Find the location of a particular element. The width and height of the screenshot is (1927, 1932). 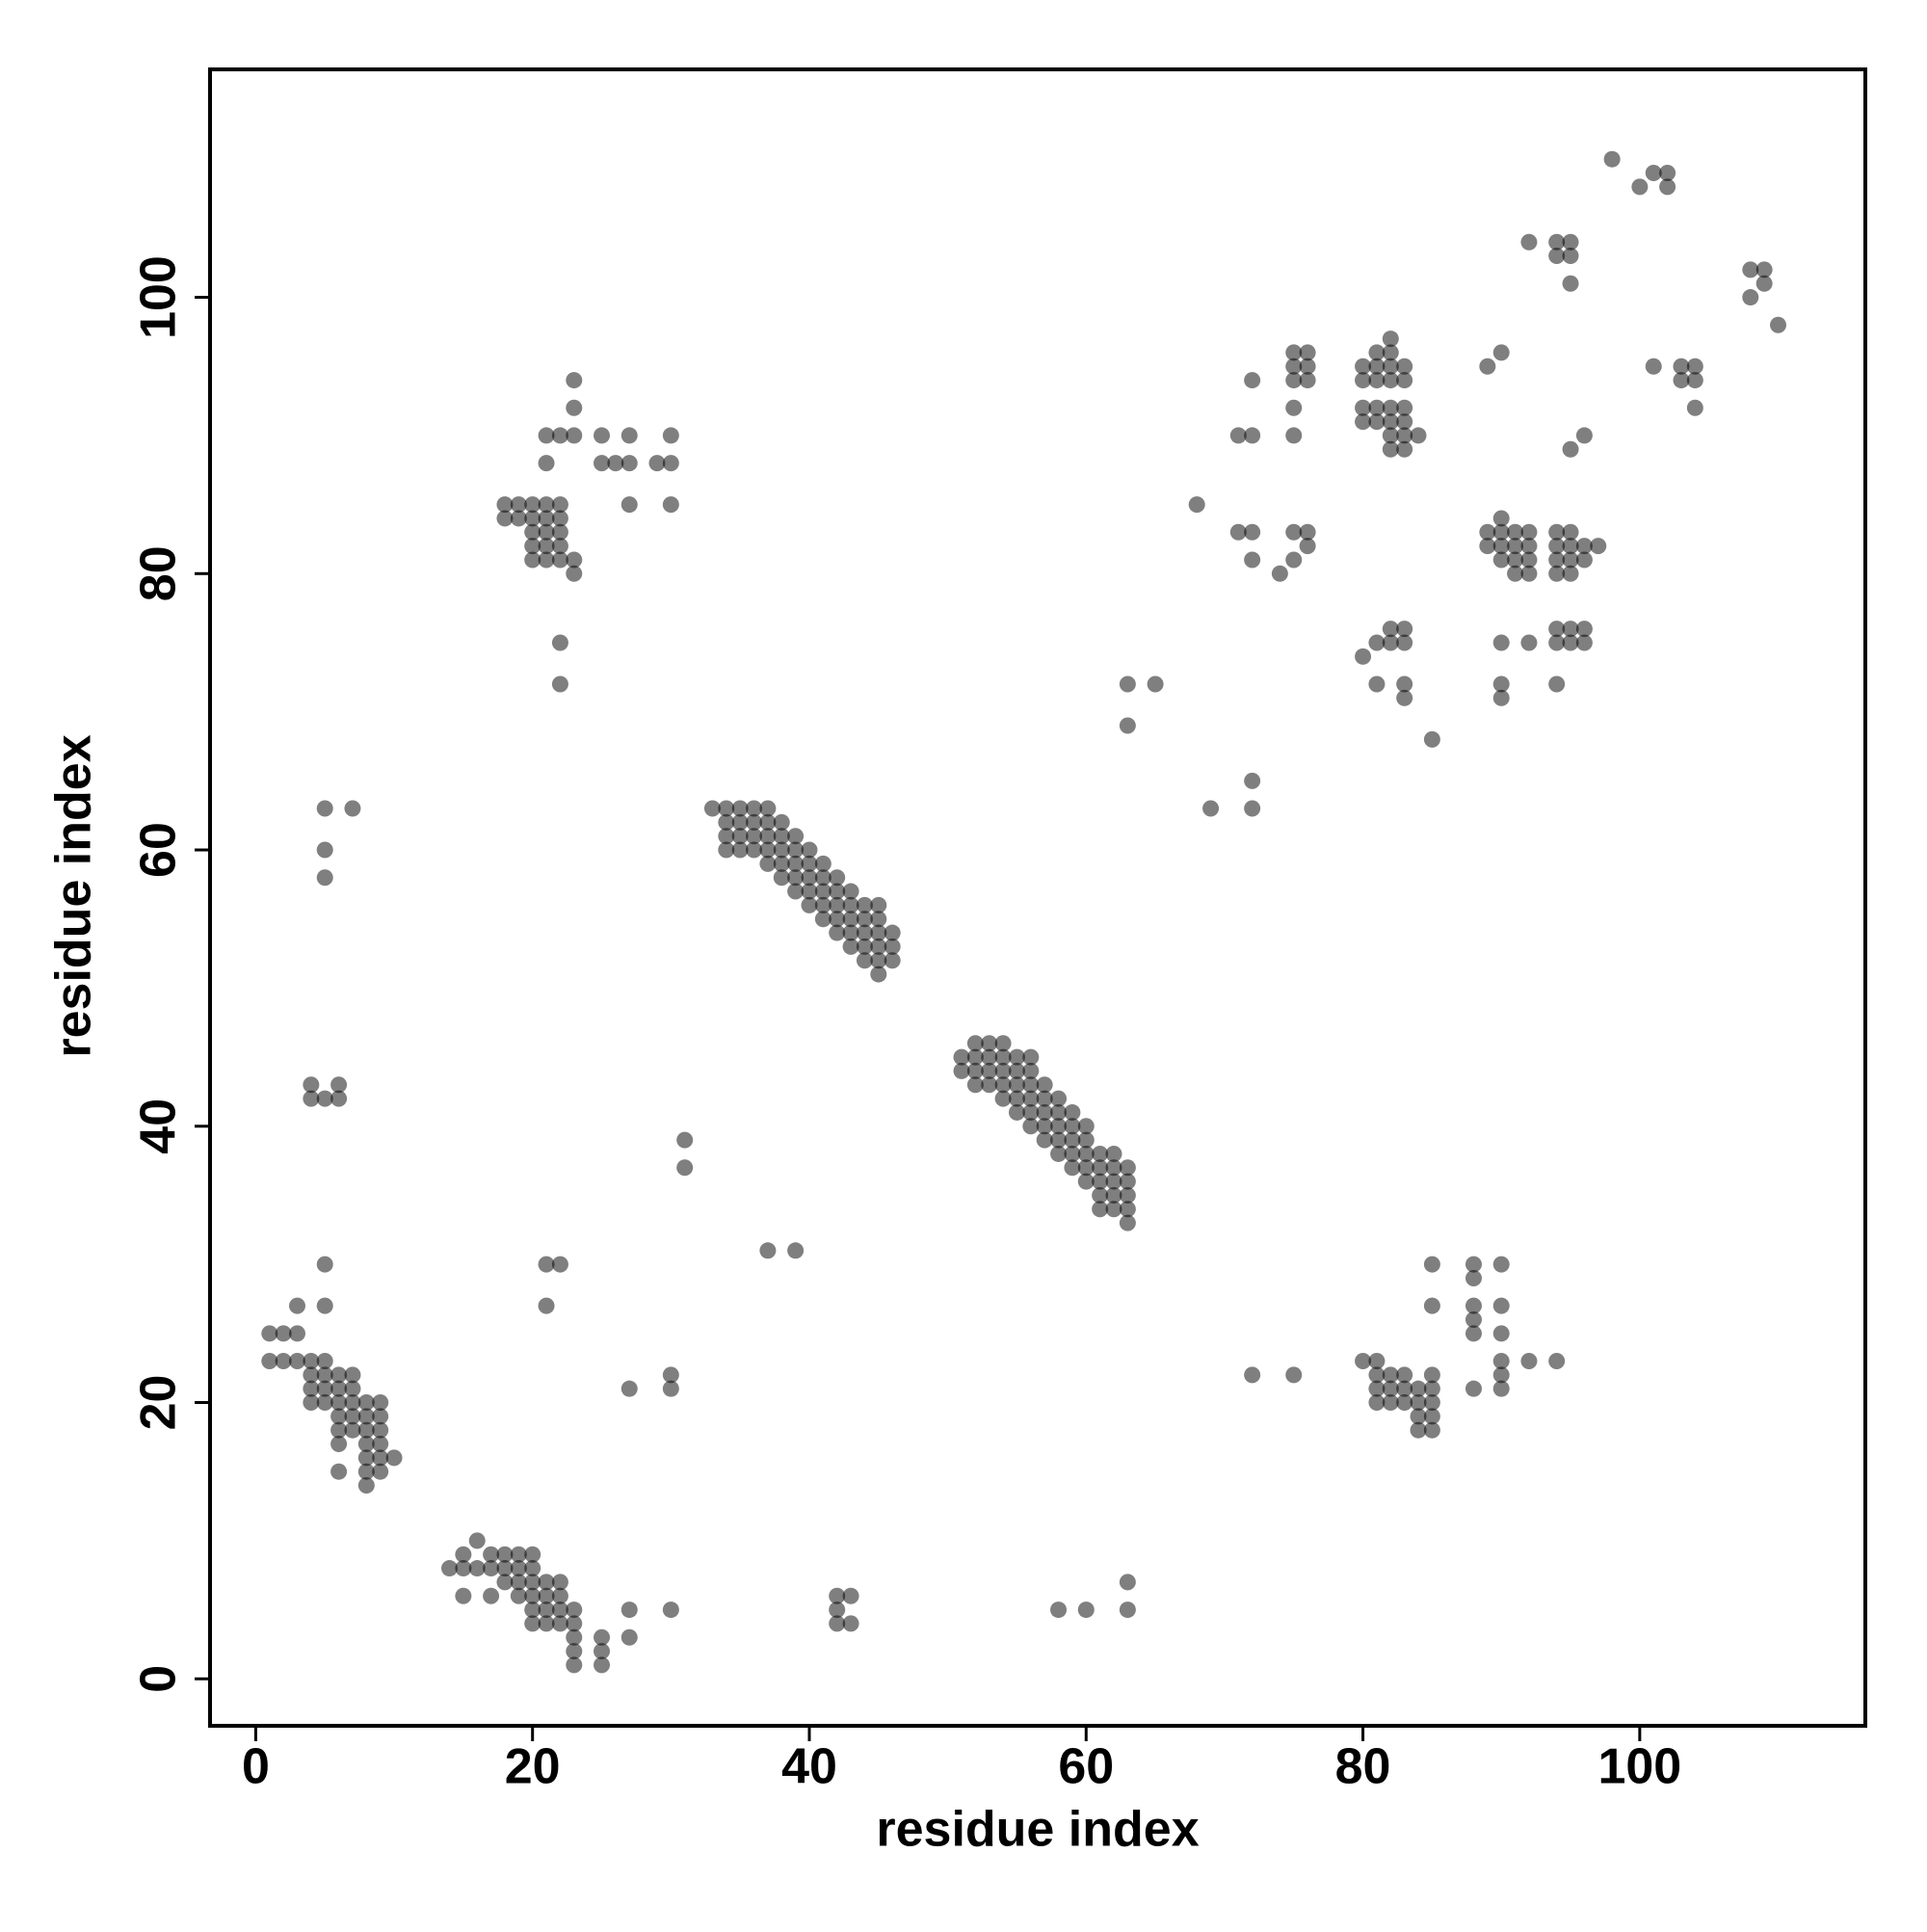

y-tick-label: 0 is located at coordinates (159, 1679).